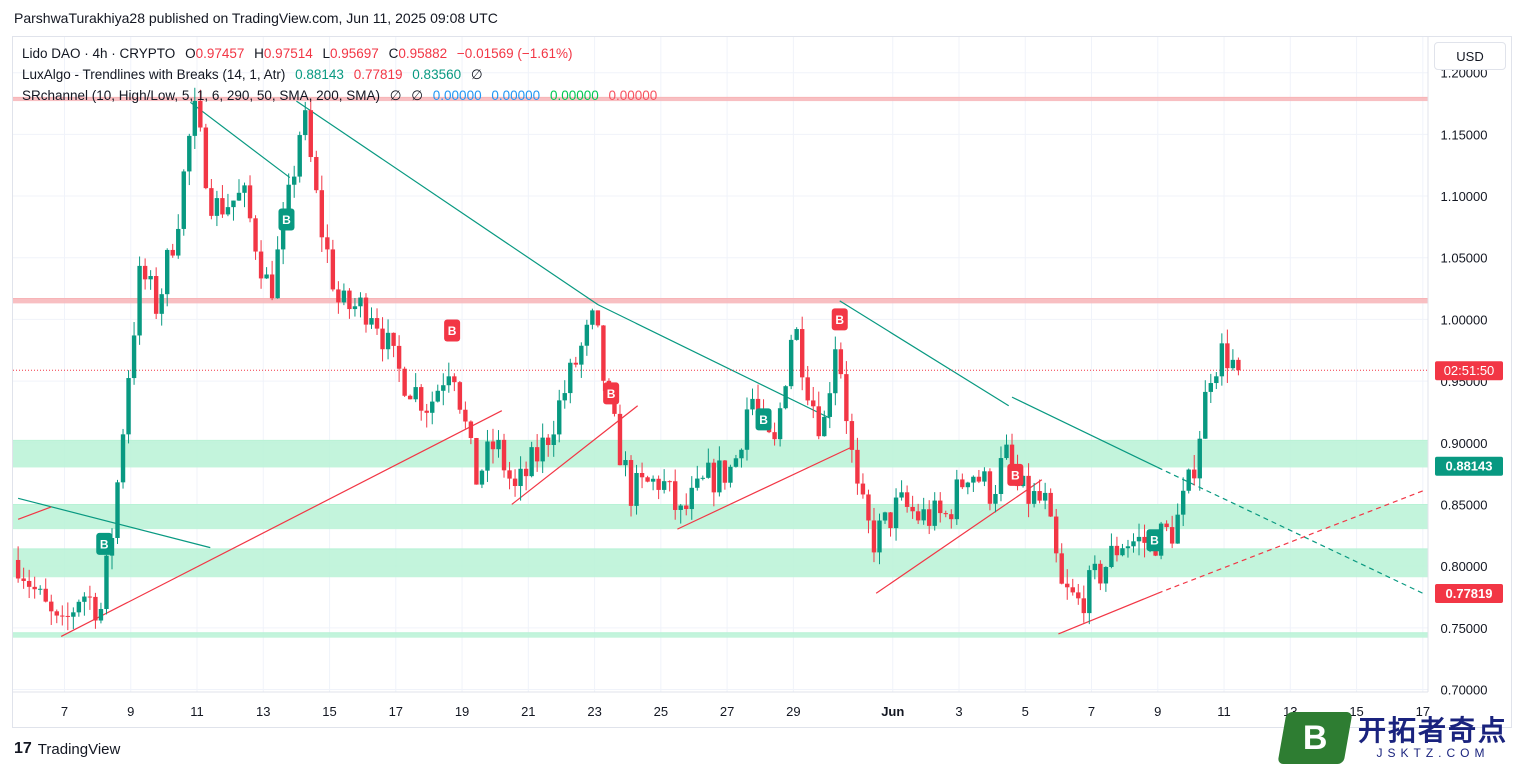 The image size is (1524, 772). What do you see at coordinates (720, 99) in the screenshot?
I see `sr-zone` at bounding box center [720, 99].